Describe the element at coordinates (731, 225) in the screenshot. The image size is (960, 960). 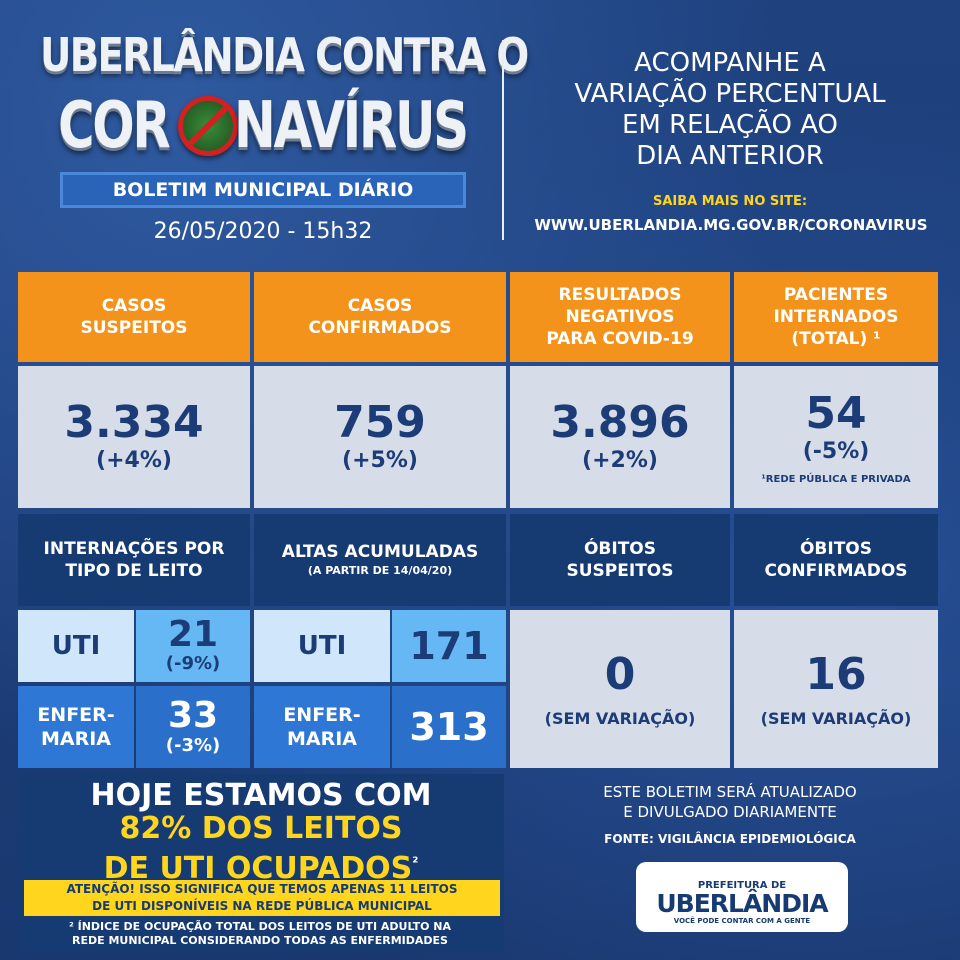
I see `site-link: WWW.UBERLANDIA.MG.GOV.BR/CORONAVIRUS` at that location.